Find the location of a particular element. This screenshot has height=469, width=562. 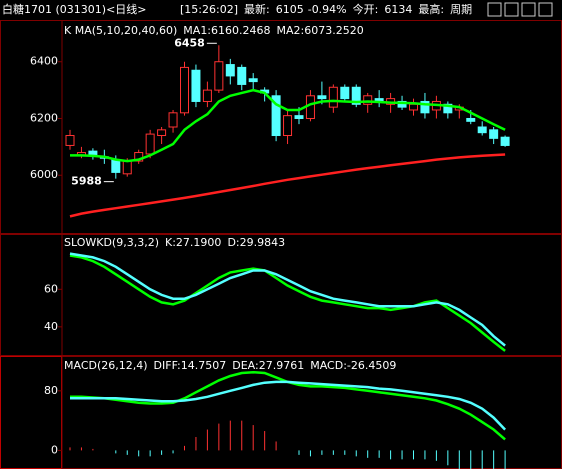

legend-entry: D:29.9843 is located at coordinates (256, 242).